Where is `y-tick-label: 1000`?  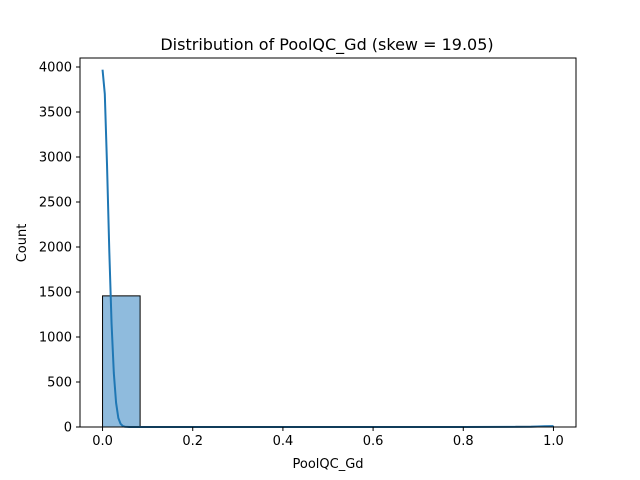 y-tick-label: 1000 is located at coordinates (55, 338).